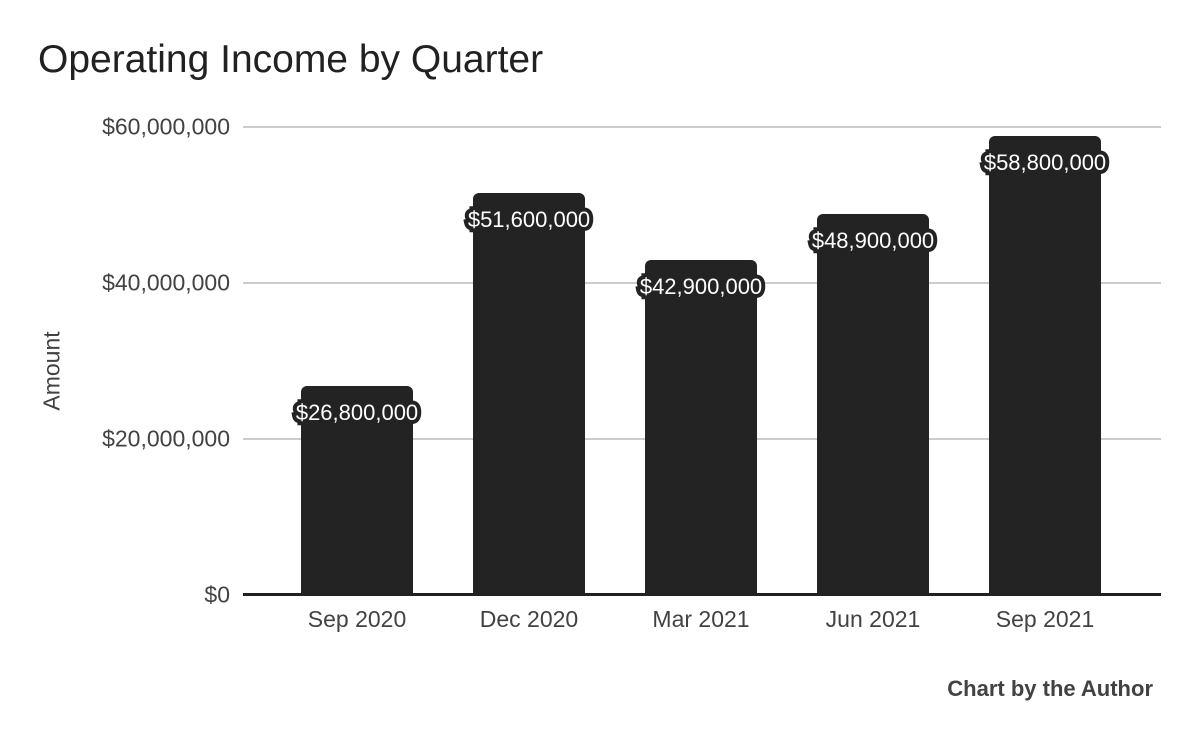 The width and height of the screenshot is (1200, 742). I want to click on bar-value-label-outline: $48,900,000, so click(873, 240).